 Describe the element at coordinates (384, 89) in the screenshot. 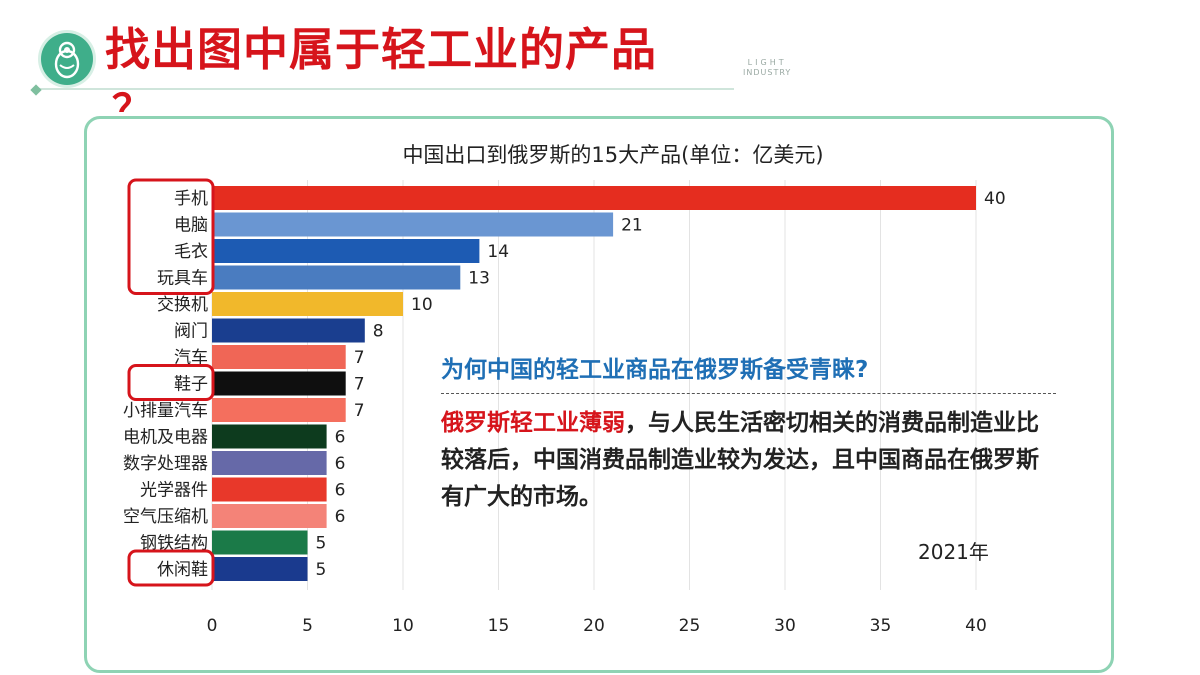

I see `header-divider` at that location.